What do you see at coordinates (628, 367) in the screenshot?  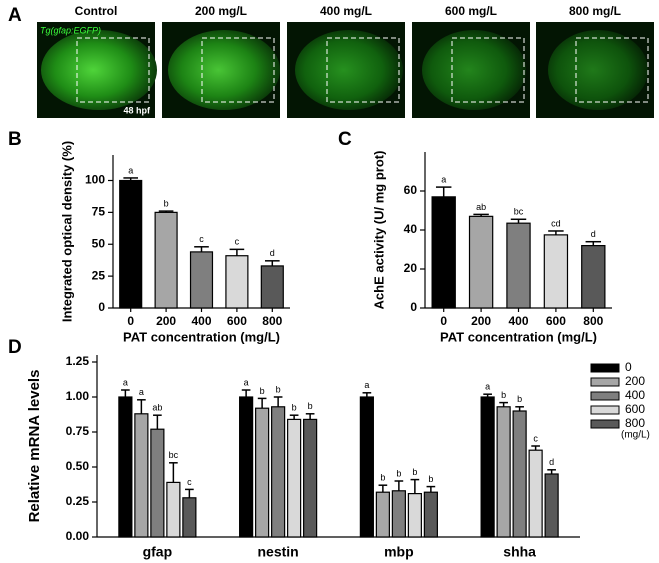 I see `legend-label: 0` at bounding box center [628, 367].